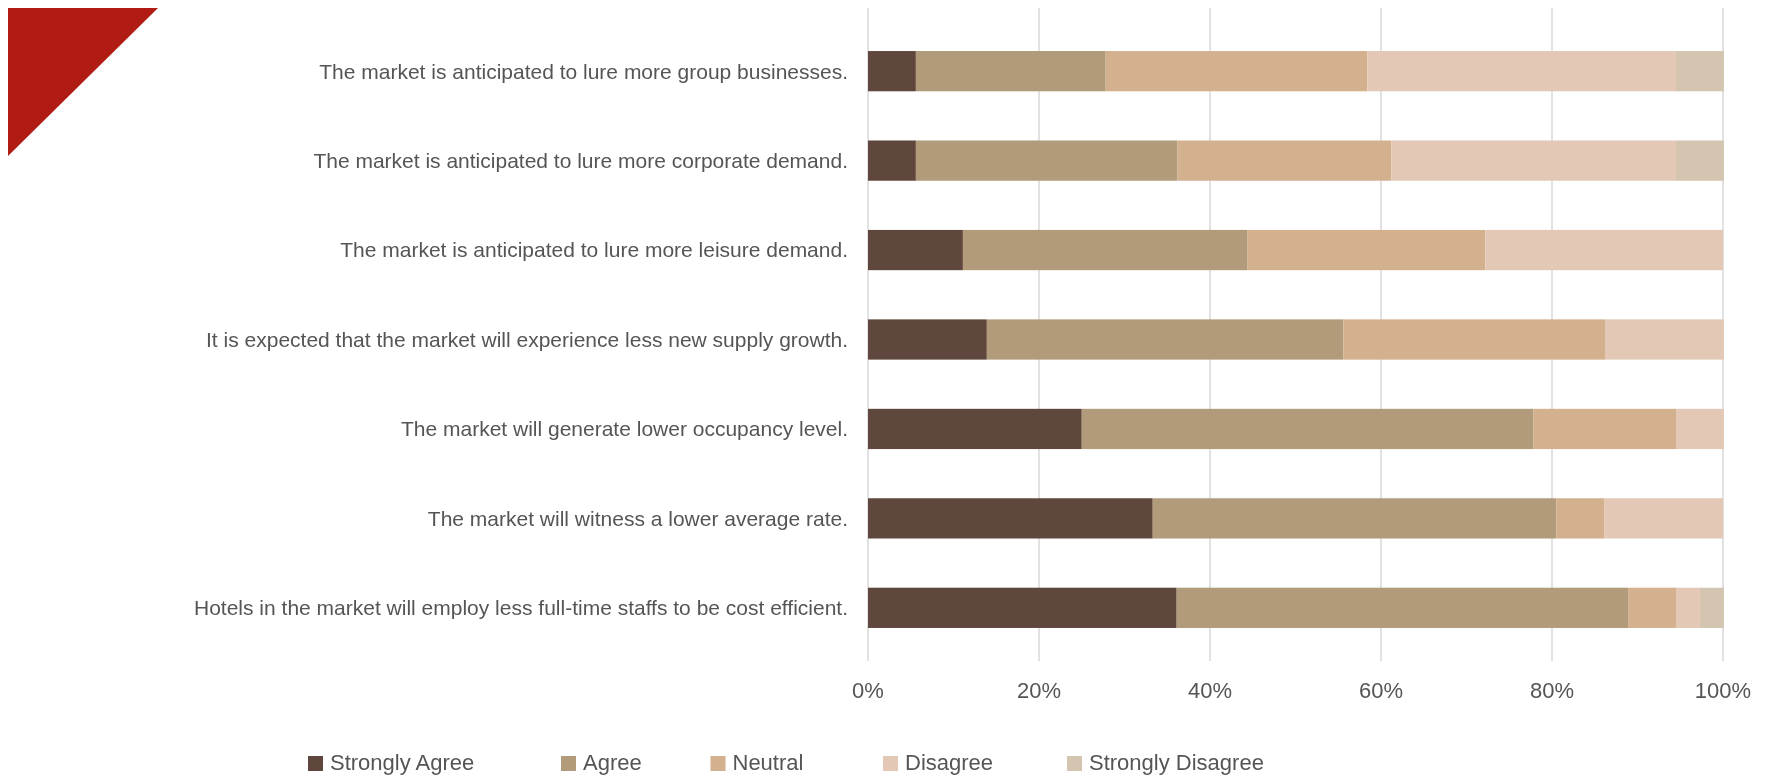  I want to click on legend-label: Disagree, so click(949, 762).